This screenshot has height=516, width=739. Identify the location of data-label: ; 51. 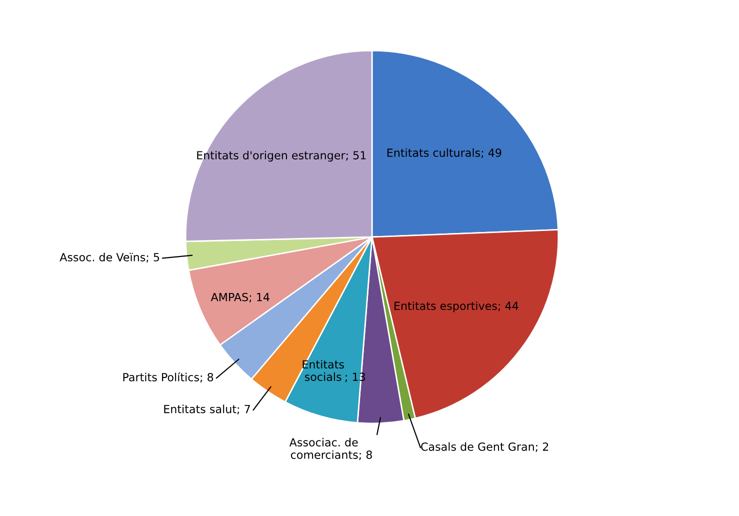
(356, 156).